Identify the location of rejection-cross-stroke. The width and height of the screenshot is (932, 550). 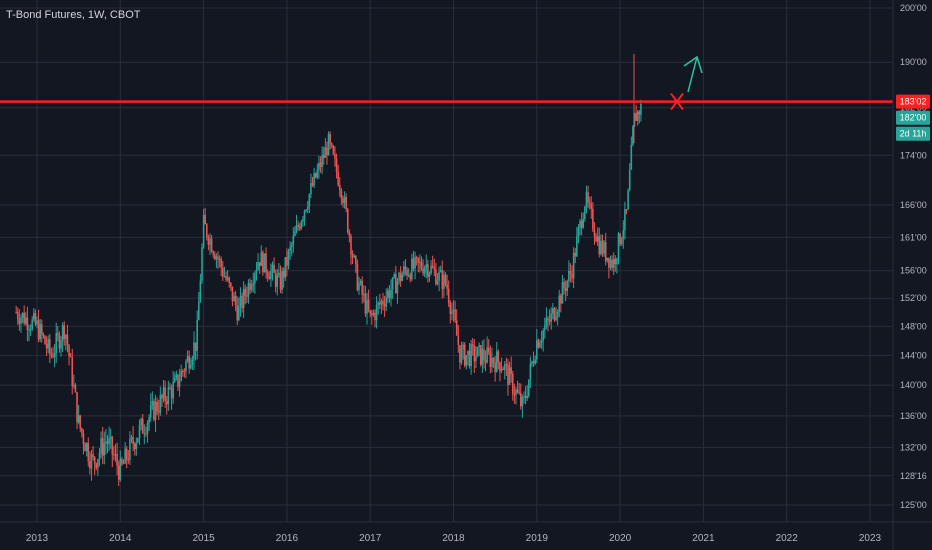
(677, 101).